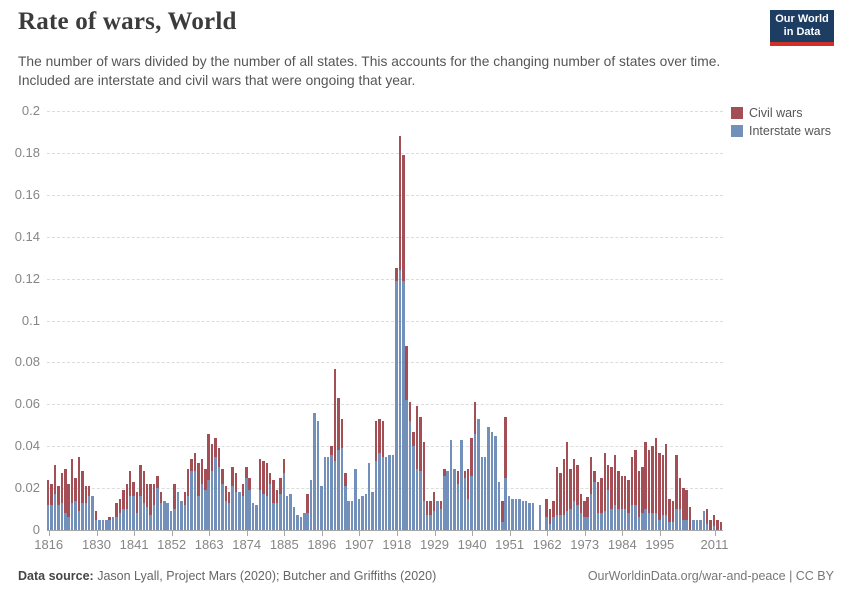  I want to click on bar-1974, so click(587, 513).